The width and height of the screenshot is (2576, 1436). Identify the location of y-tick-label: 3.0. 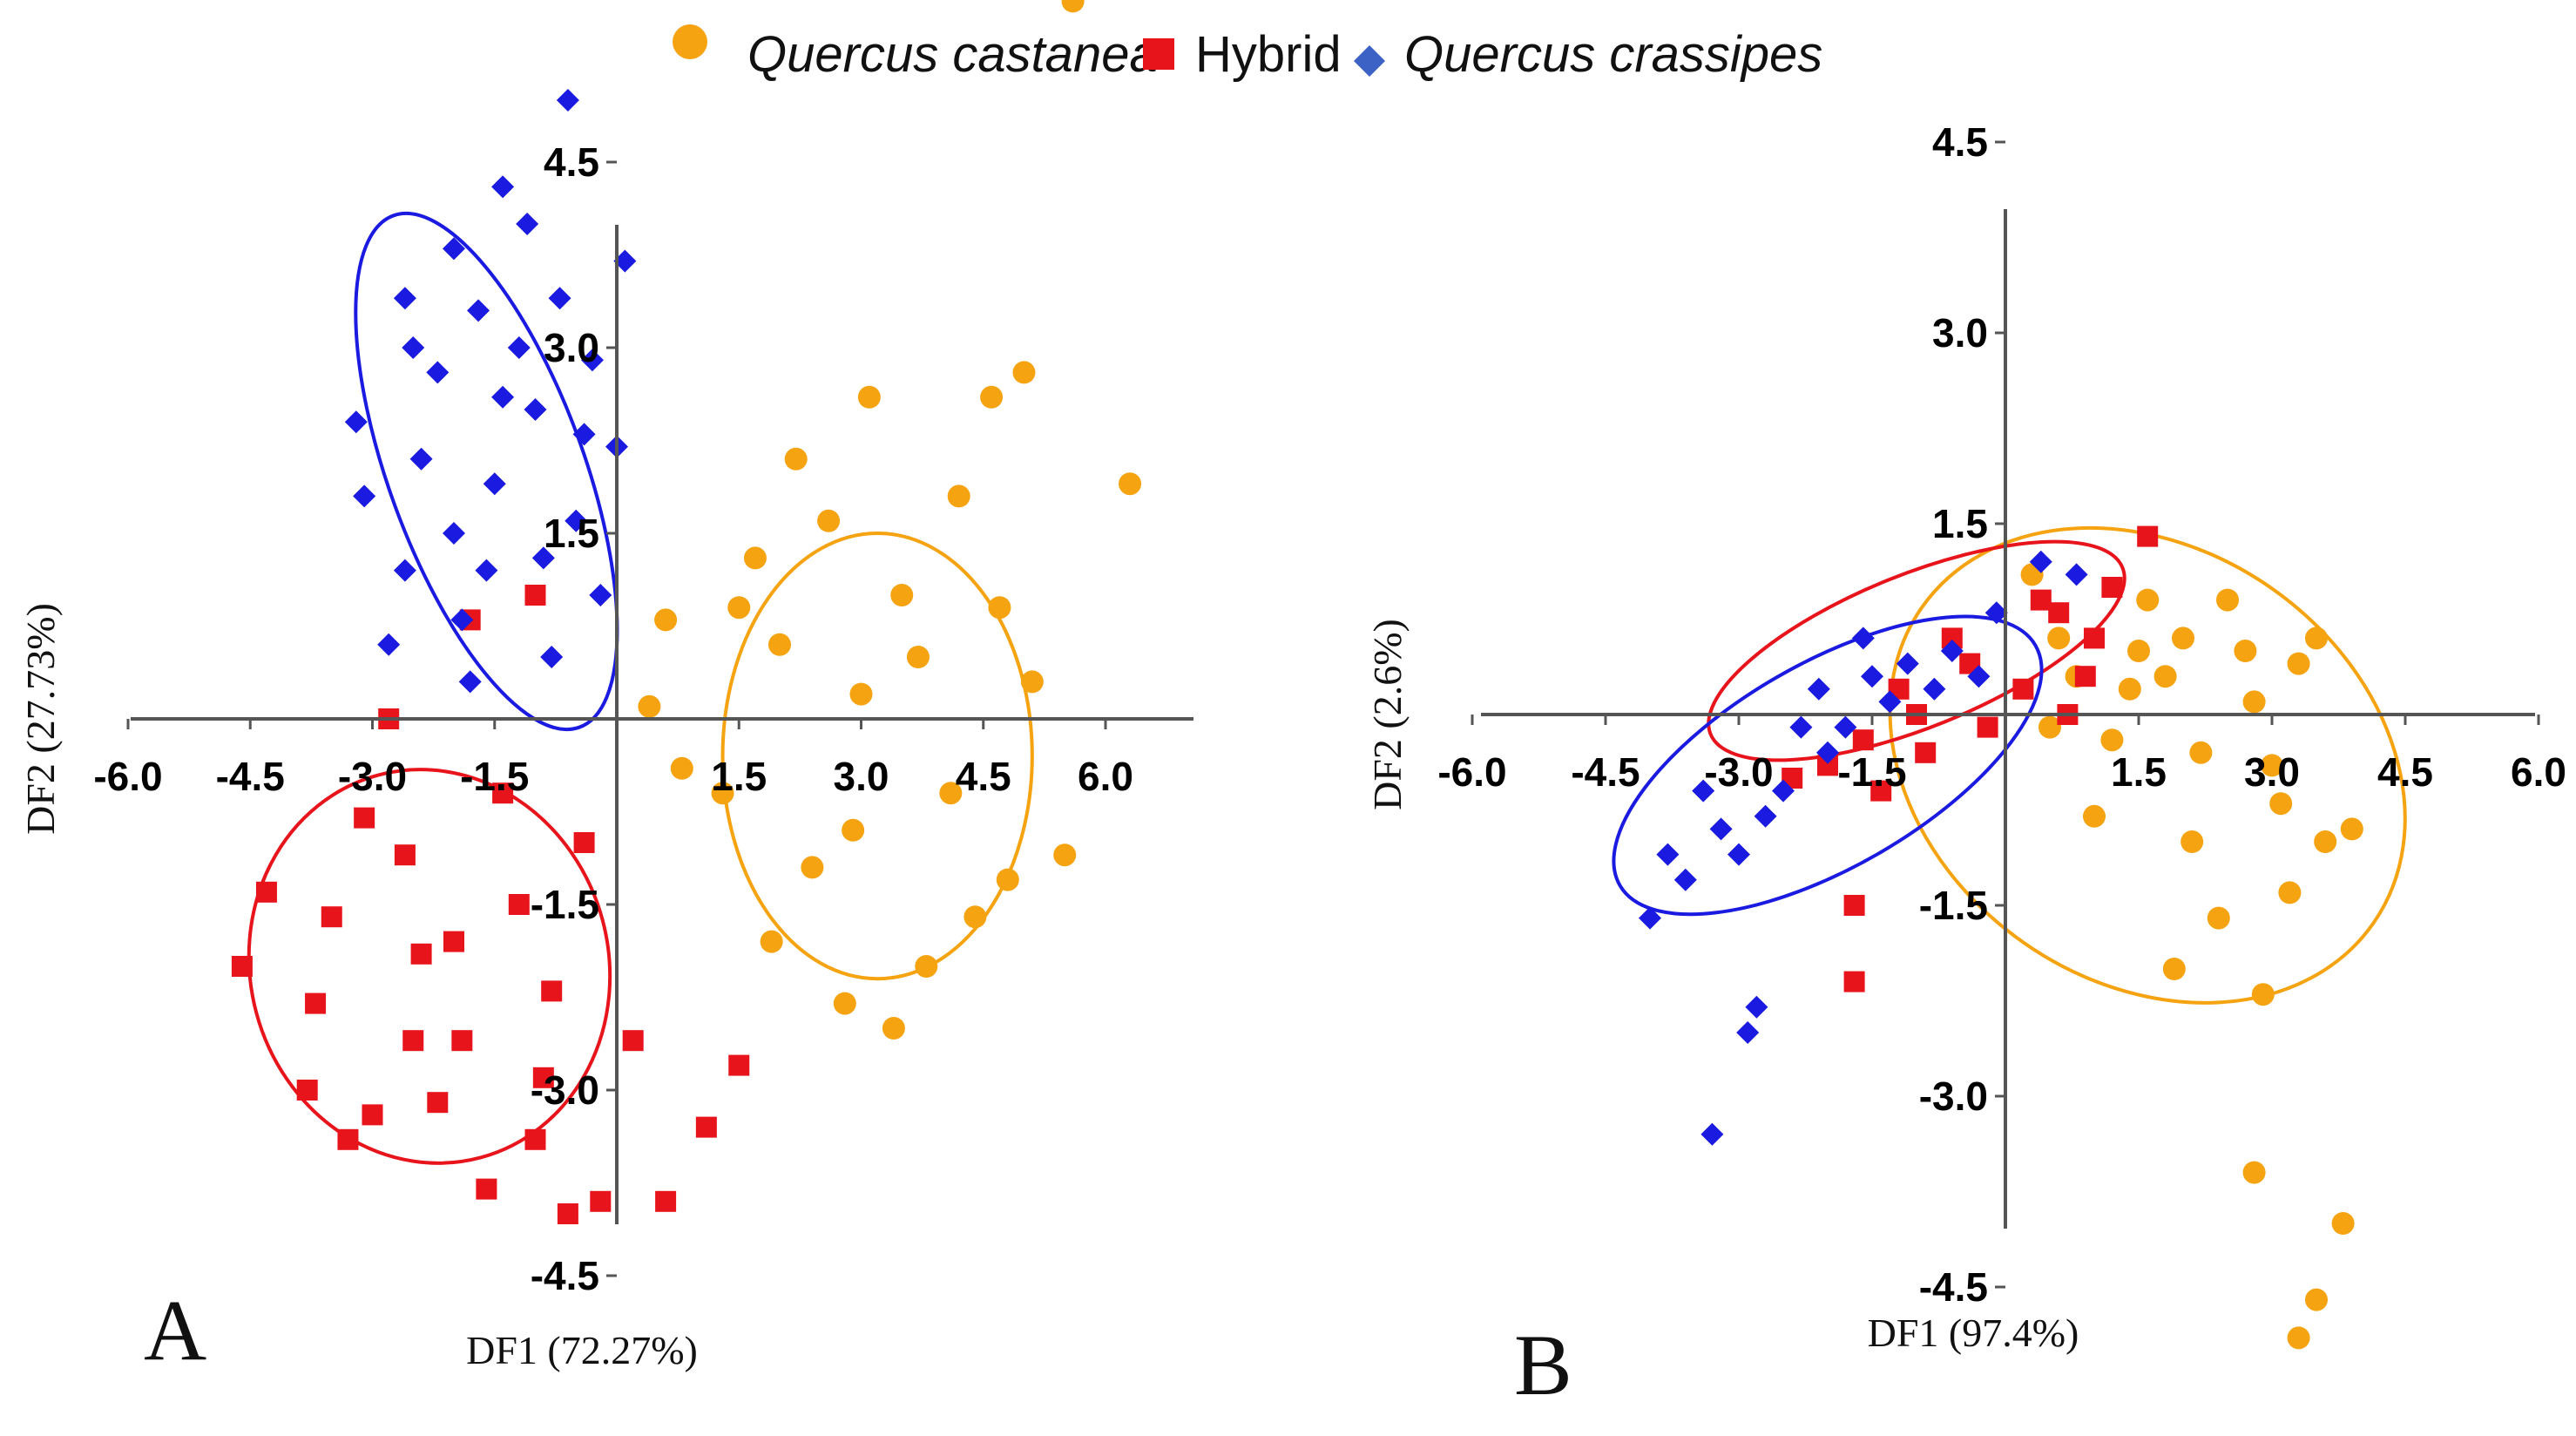
(1960, 333).